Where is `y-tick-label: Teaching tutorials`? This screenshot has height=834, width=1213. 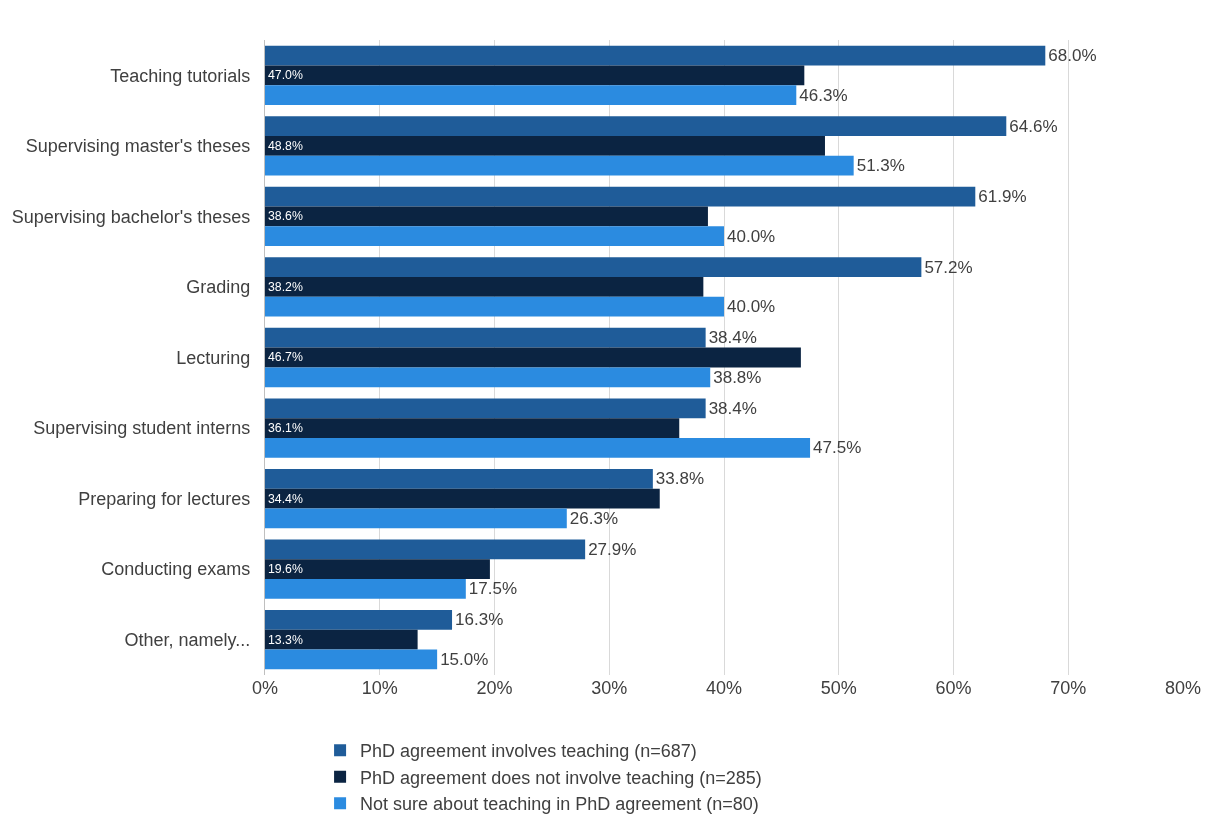 y-tick-label: Teaching tutorials is located at coordinates (180, 75).